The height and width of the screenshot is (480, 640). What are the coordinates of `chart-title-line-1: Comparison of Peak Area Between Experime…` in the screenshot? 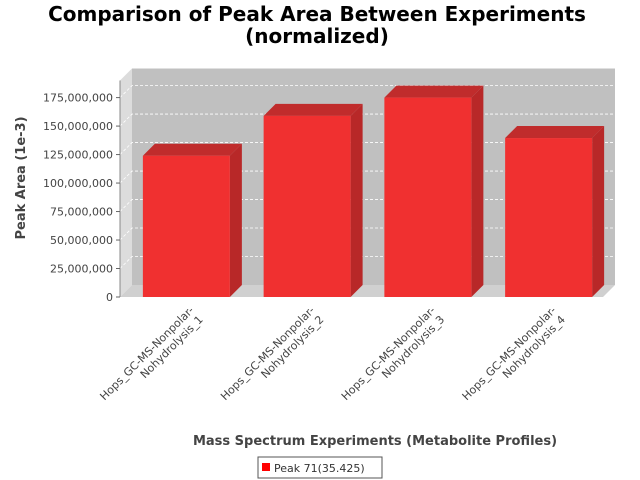 It's located at (317, 14).